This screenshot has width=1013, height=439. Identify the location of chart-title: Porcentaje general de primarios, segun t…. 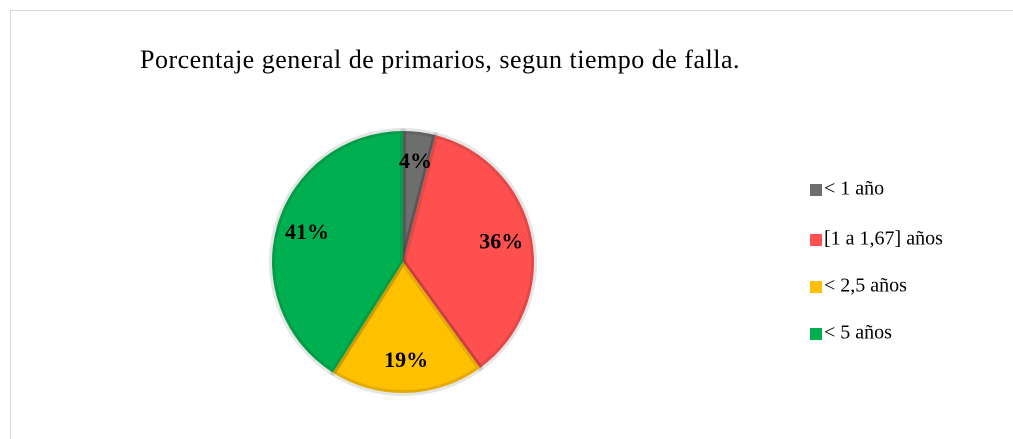
(440, 59).